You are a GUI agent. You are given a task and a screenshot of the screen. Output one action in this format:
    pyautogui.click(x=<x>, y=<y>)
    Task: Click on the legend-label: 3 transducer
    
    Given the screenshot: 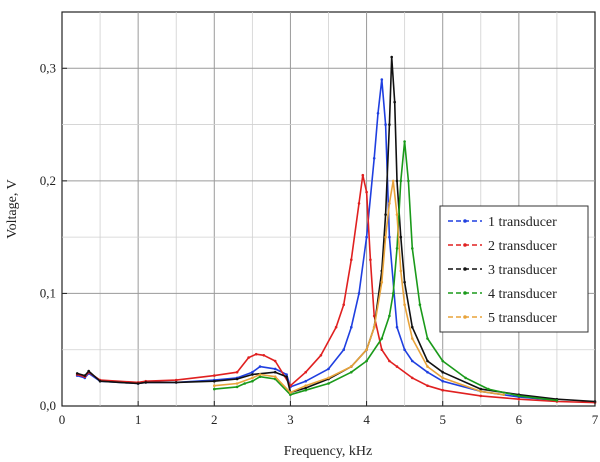 What is the action you would take?
    pyautogui.click(x=522, y=270)
    